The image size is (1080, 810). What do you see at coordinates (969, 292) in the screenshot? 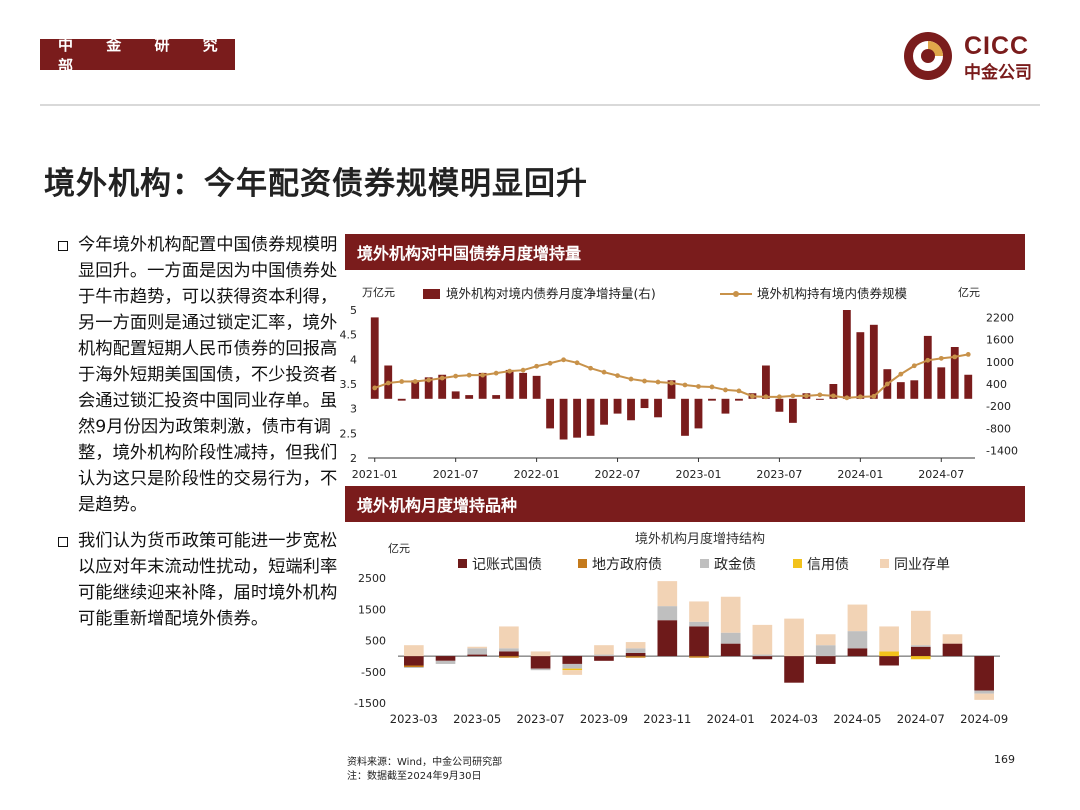
I see `chart1-right-unit: 亿元` at bounding box center [969, 292].